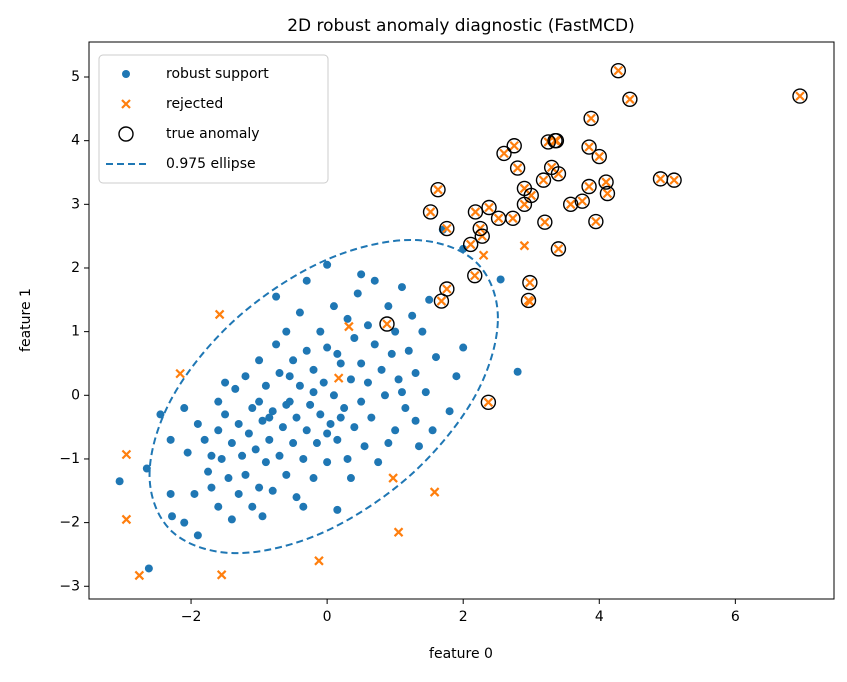 The image size is (847, 682). I want to click on y-tick-label: −3, so click(69, 586).